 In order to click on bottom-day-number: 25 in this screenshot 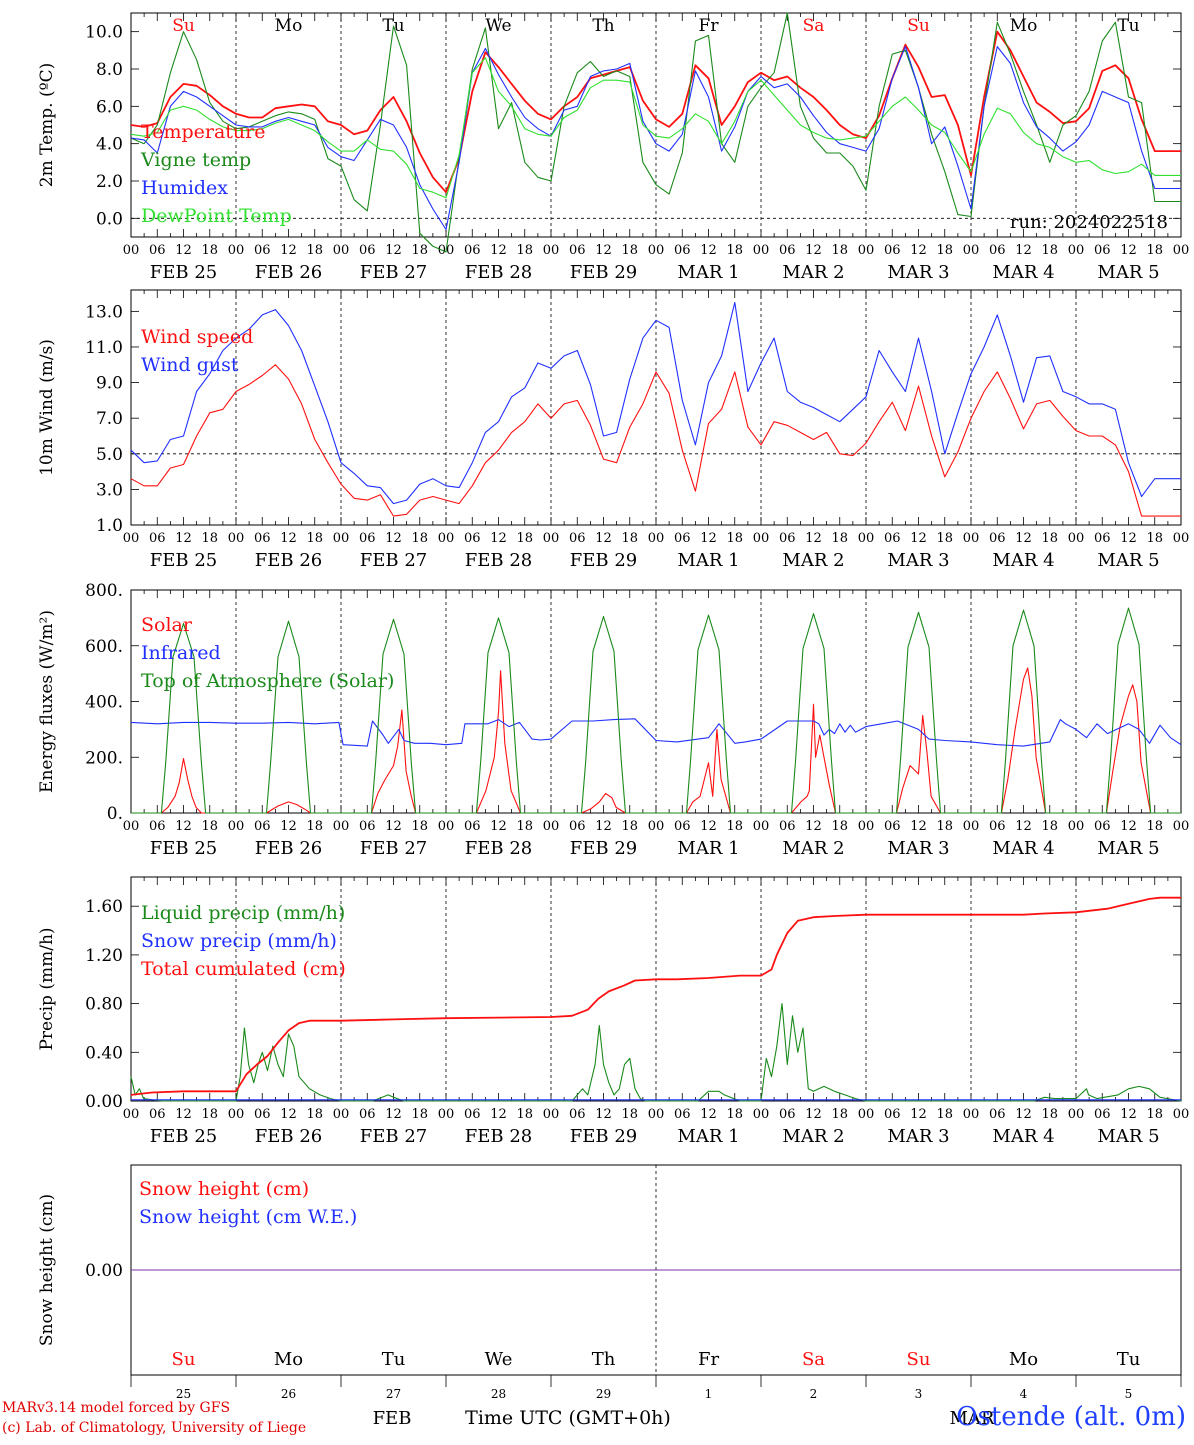, I will do `click(183, 1394)`.